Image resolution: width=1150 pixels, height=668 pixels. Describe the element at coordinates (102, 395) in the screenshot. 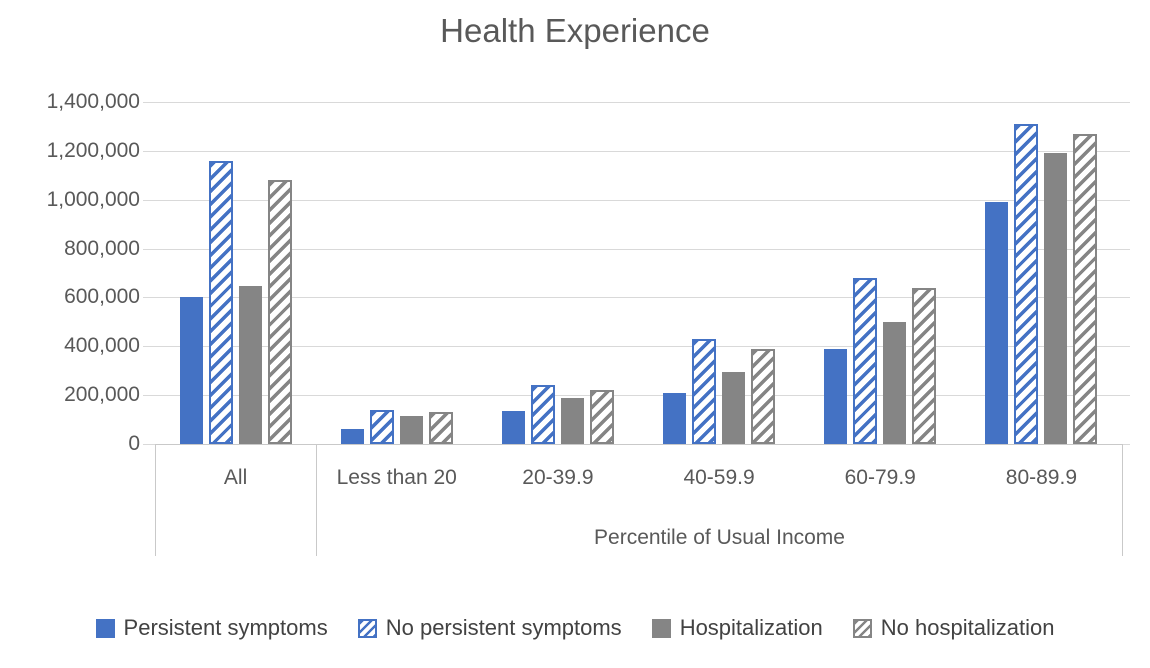

I see `y-tick-label: 200,000` at that location.